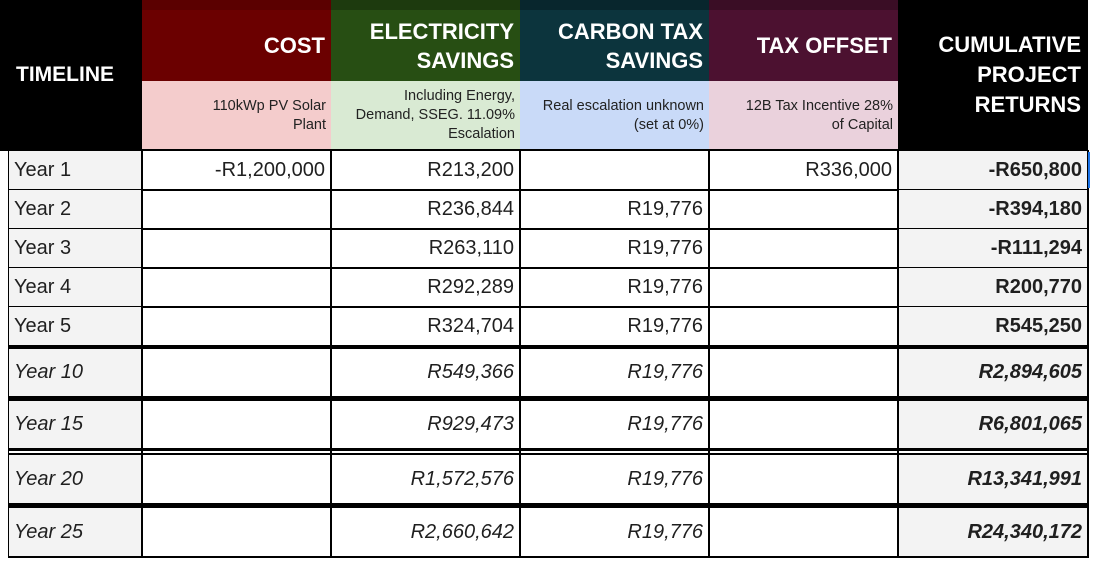 The image size is (1093, 566). I want to click on cumulative-header-label: CUMULATIVE PROJECT RETURNS, so click(1009, 74).